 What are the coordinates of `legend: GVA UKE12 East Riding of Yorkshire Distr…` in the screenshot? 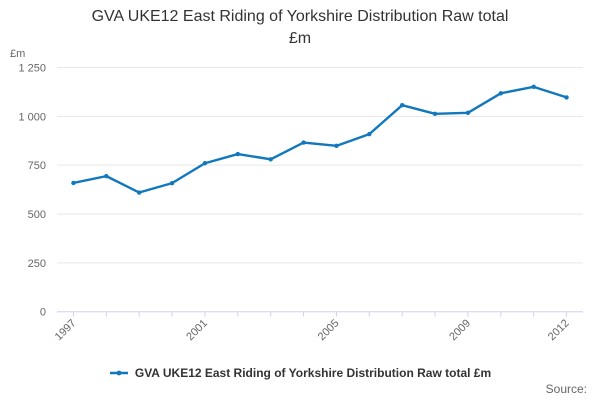 It's located at (300, 373).